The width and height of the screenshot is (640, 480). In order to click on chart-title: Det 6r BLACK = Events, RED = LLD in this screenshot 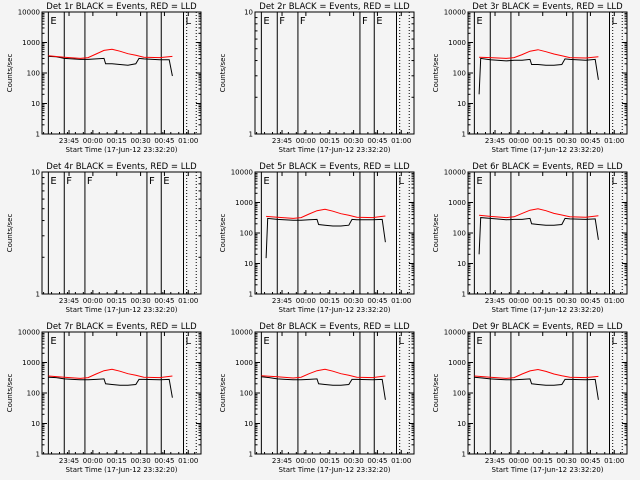, I will do `click(547, 167)`.